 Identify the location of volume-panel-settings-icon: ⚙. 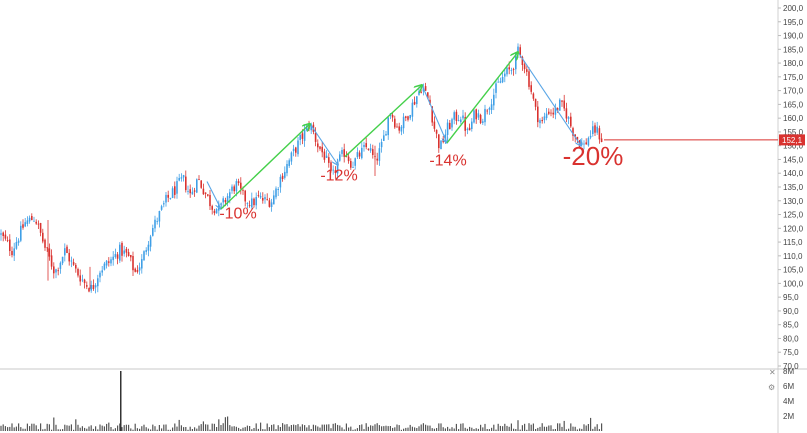
(771, 387).